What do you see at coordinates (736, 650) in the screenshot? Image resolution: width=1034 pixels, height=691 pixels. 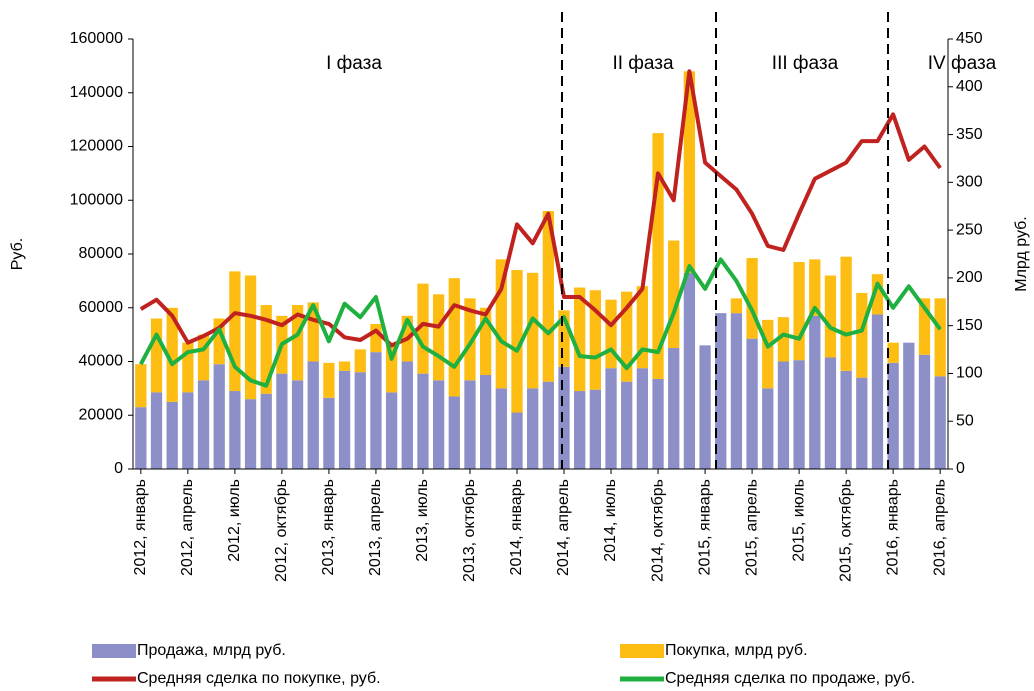 I see `legend-label: Покупка, млрд руб.` at bounding box center [736, 650].